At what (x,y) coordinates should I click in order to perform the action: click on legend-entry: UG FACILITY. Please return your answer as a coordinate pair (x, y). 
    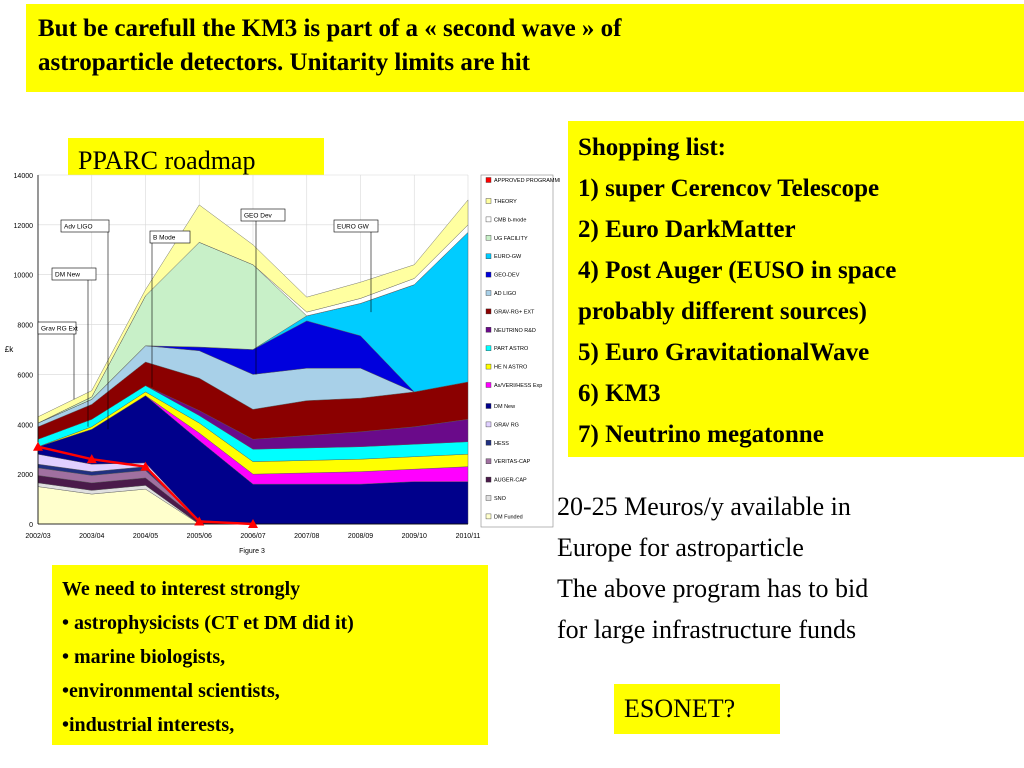
    Looking at the image, I should click on (511, 239).